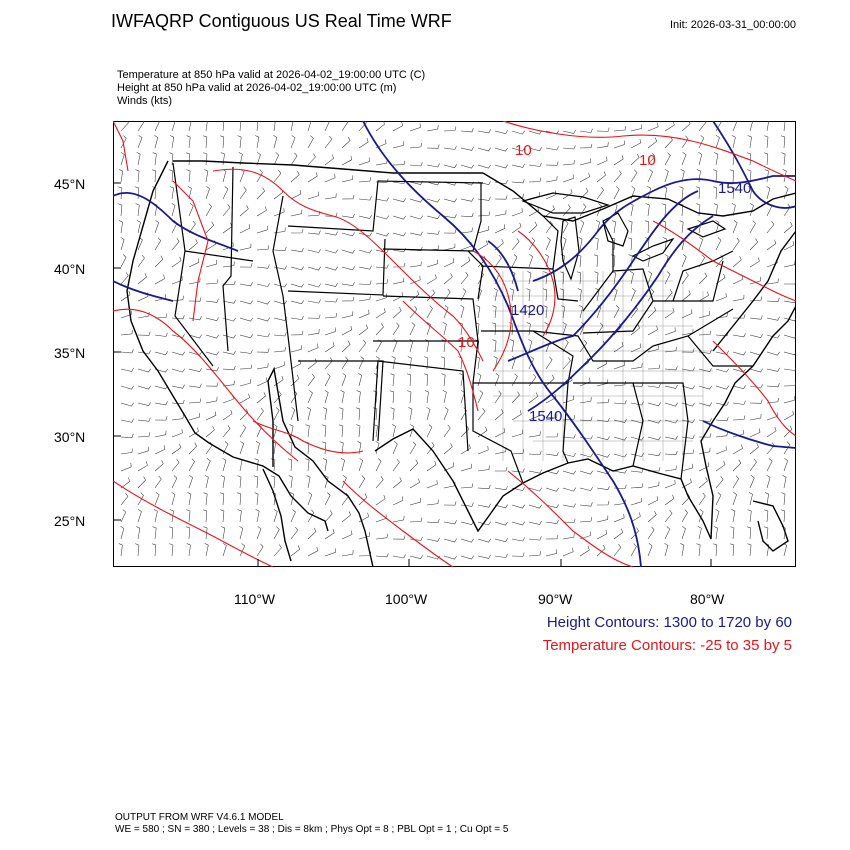  Describe the element at coordinates (669, 622) in the screenshot. I see `height-contours-legend: Height Contours: 1300 to 1720 by 60` at that location.